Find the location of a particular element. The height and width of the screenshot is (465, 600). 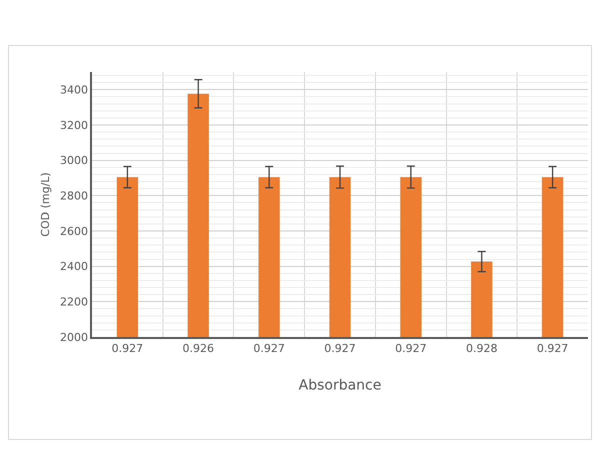

y-tick-label: 2800 is located at coordinates (74, 196).